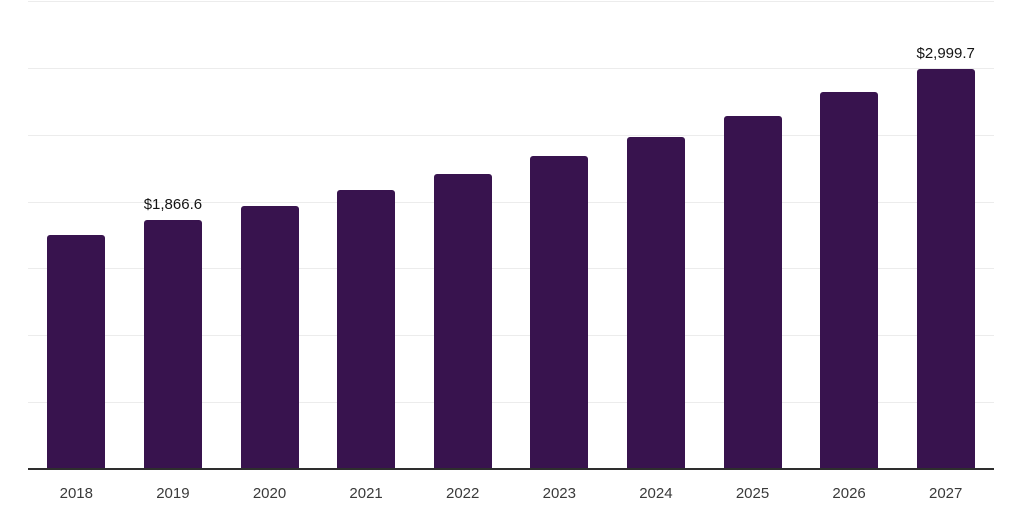 Image resolution: width=1024 pixels, height=512 pixels. Describe the element at coordinates (945, 53) in the screenshot. I see `data-label-2027: $2,999.7` at that location.